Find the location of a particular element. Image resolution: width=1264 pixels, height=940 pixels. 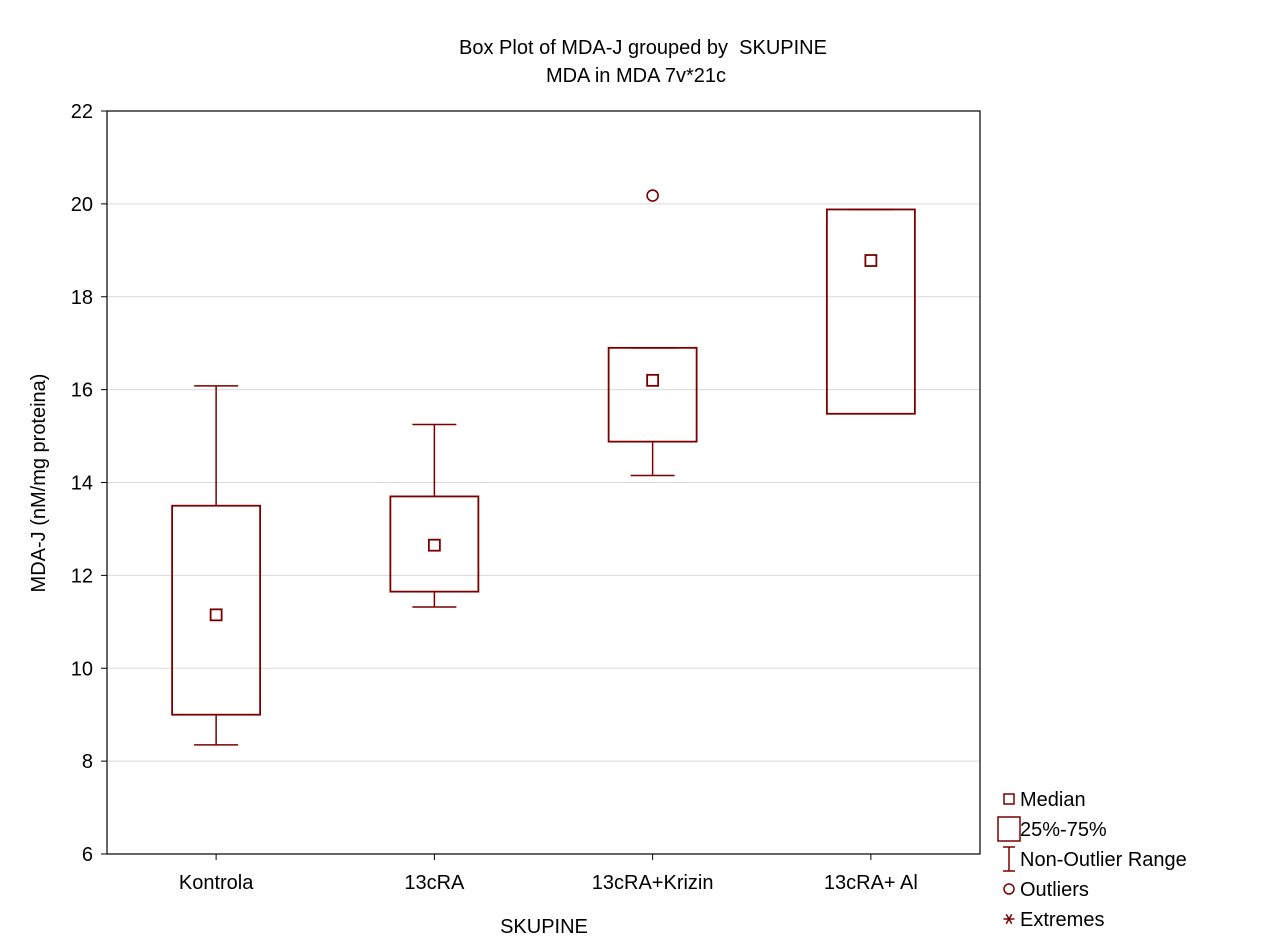

chart-subtitle: MDA in MDA 7v*21c is located at coordinates (636, 76).